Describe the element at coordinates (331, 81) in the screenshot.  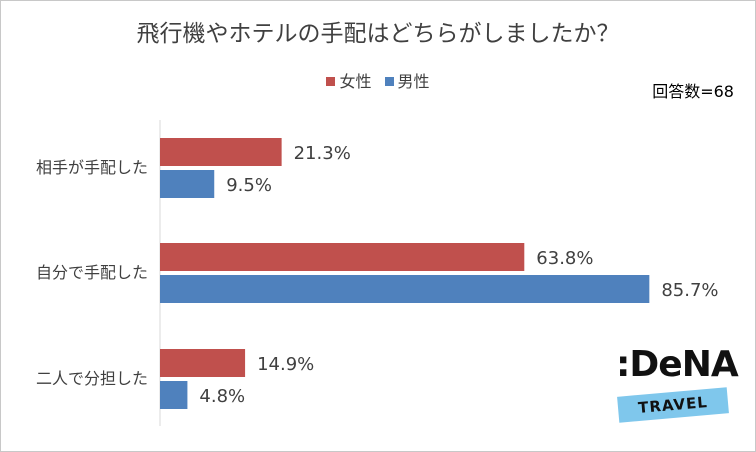
I see `legend-swatch-female` at that location.